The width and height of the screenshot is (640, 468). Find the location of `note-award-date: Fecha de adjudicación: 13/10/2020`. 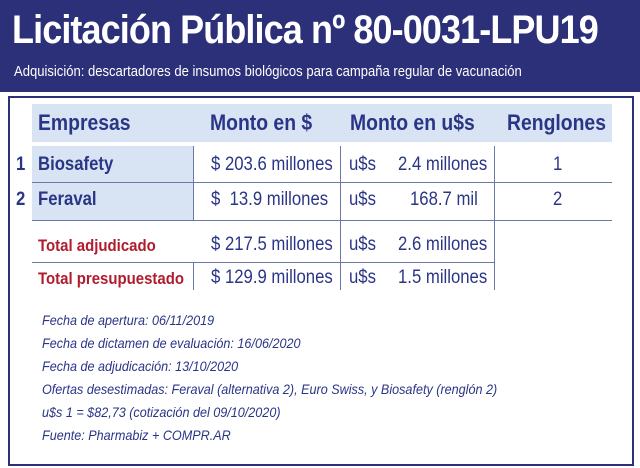

note-award-date: Fecha de adjudicación: 13/10/2020 is located at coordinates (140, 366).